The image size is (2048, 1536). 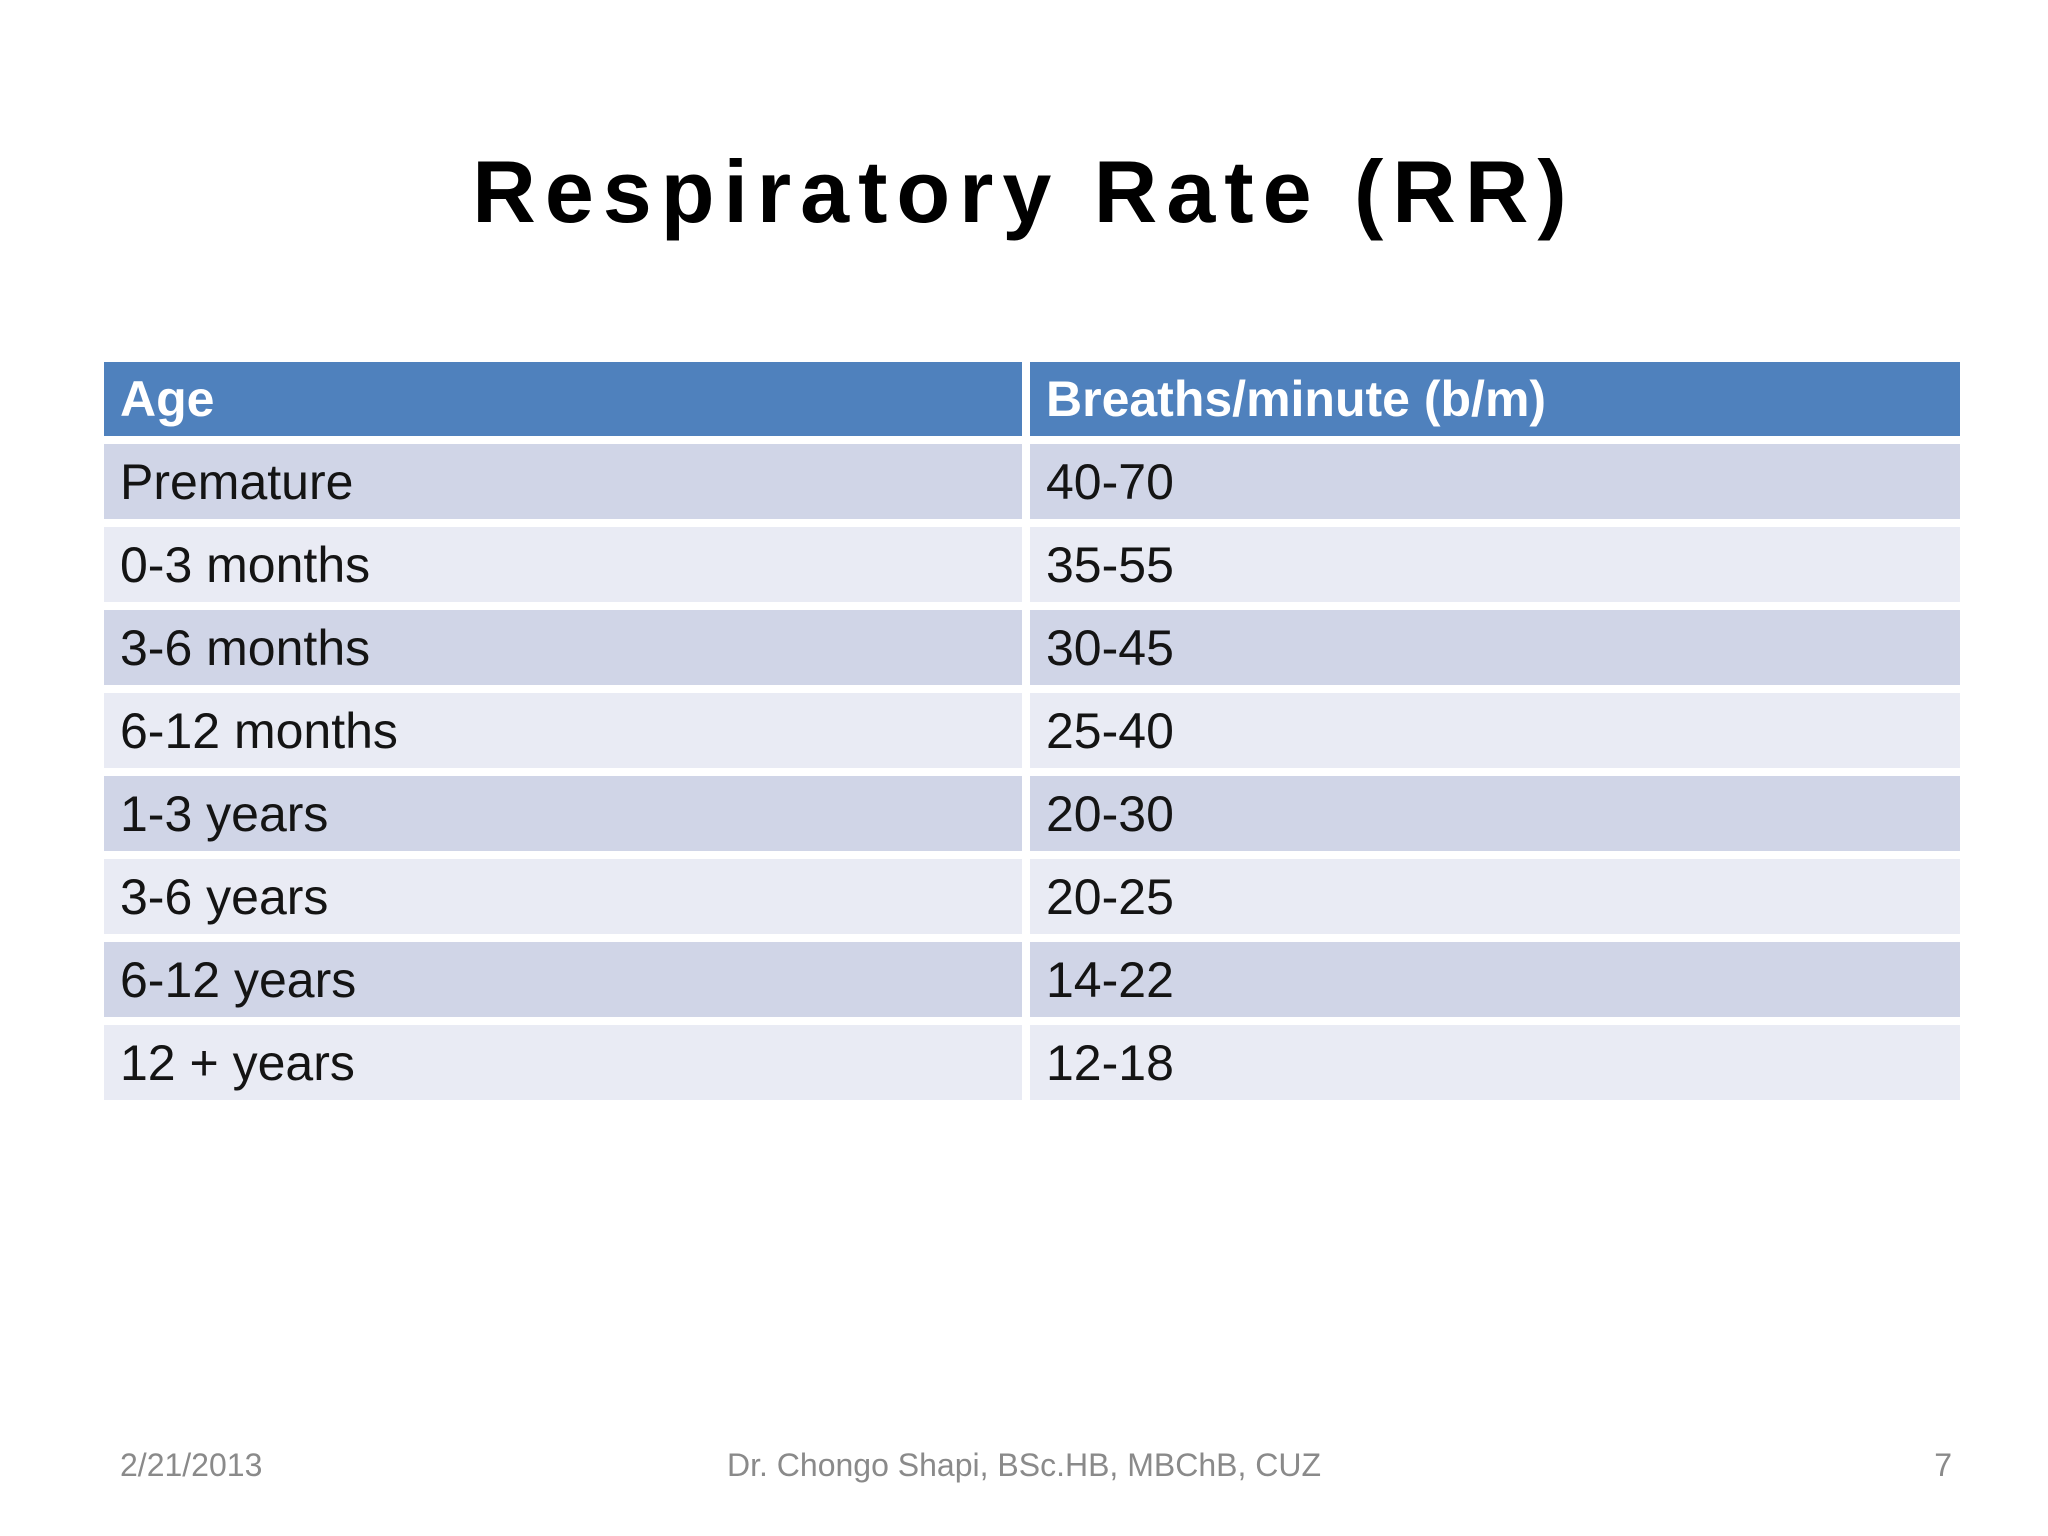 What do you see at coordinates (563, 564) in the screenshot?
I see `age-cell: 0-3 months` at bounding box center [563, 564].